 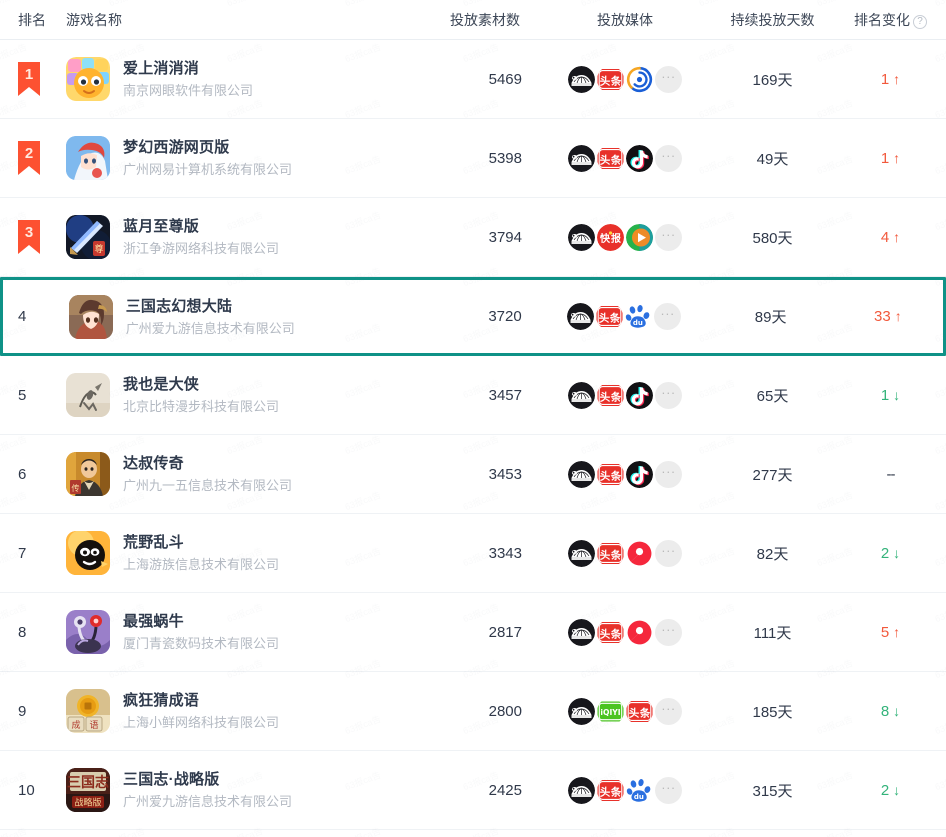 What do you see at coordinates (625, 19) in the screenshot?
I see `header-media: 投放媒体` at bounding box center [625, 19].